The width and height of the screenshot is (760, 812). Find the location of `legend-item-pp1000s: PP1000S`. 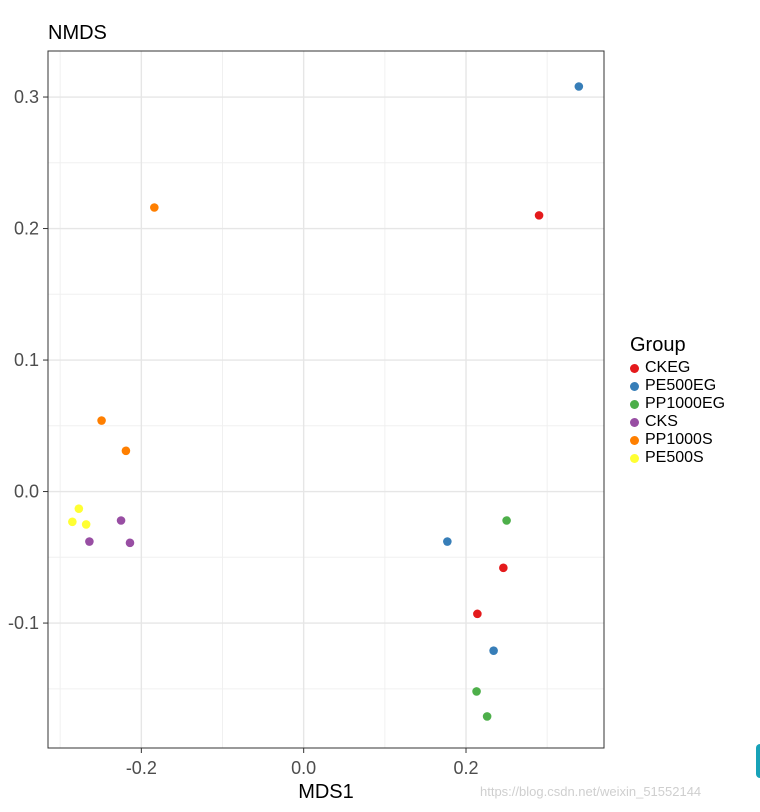

legend-item-pp1000s: PP1000S is located at coordinates (677, 440).